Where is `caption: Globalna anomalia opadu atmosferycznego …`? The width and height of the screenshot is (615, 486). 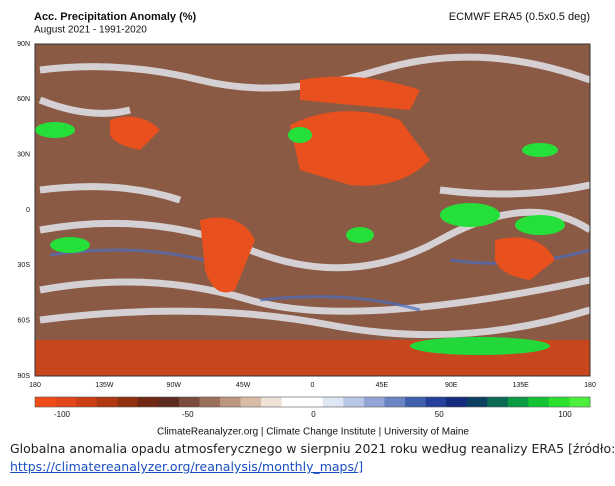
caption: Globalna anomalia opadu atmosferycznego … is located at coordinates (312, 448).